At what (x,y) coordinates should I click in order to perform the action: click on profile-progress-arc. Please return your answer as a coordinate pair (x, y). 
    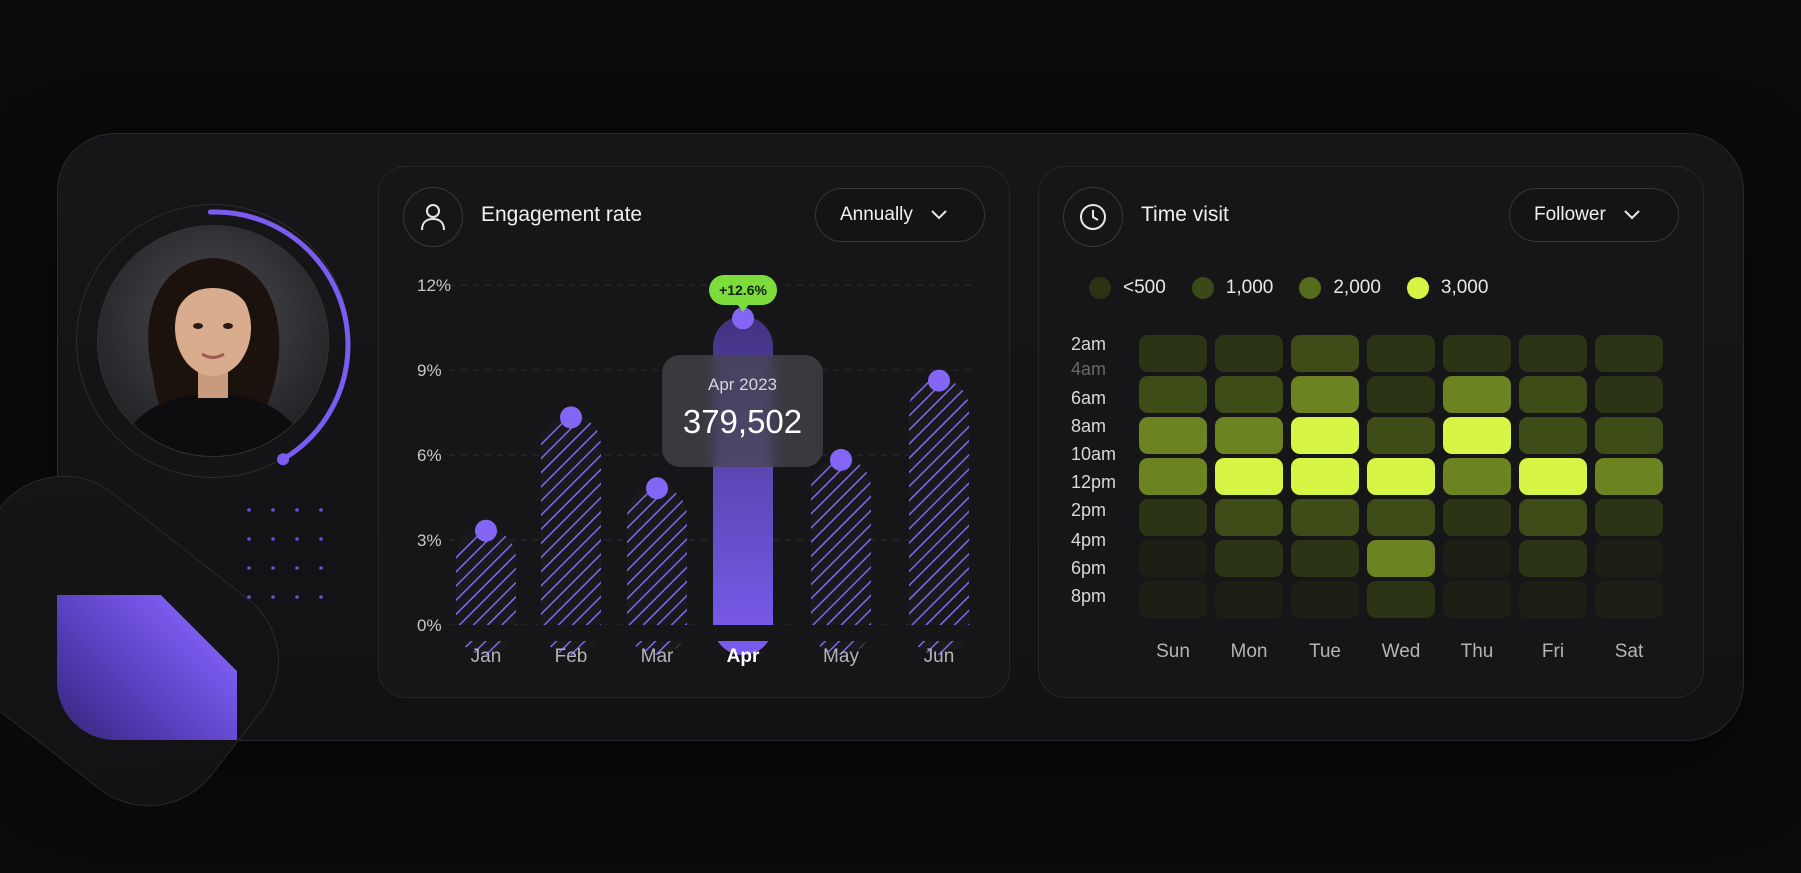
    Looking at the image, I should click on (215, 345).